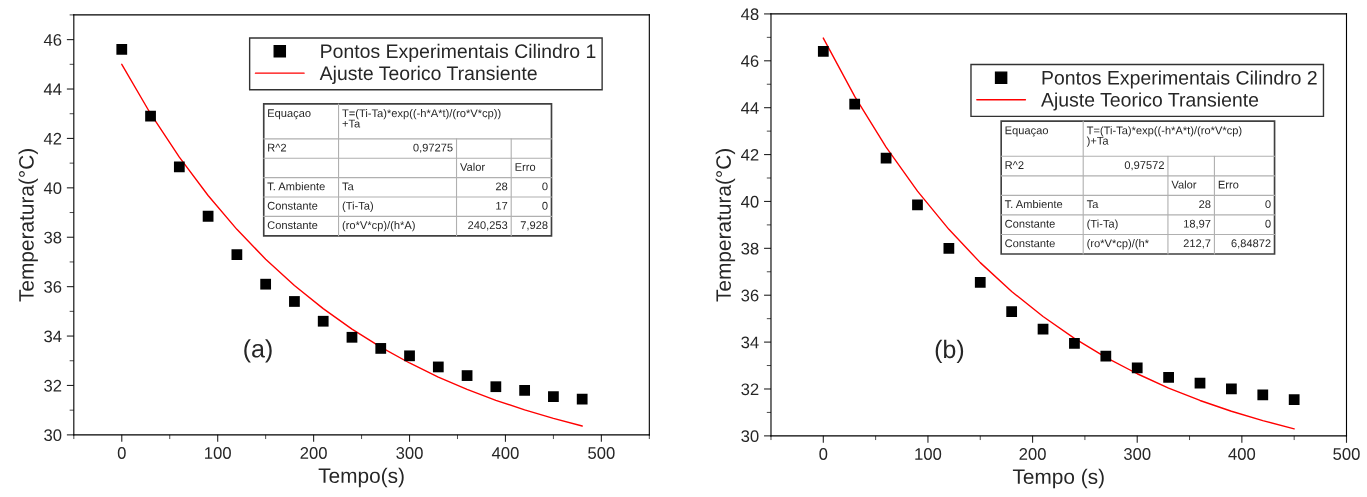 The image size is (1367, 497). What do you see at coordinates (1197, 244) in the screenshot?
I see `annotation: 212,7` at bounding box center [1197, 244].